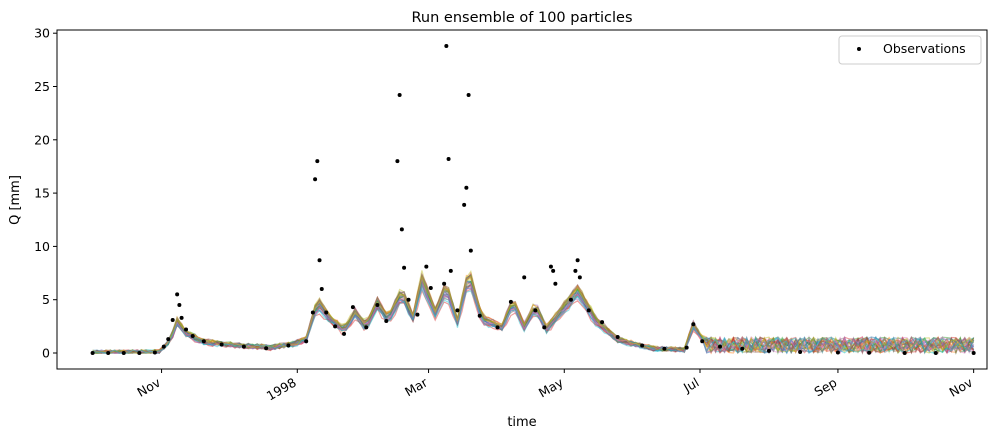 This screenshot has height=439, width=997. What do you see at coordinates (522, 18) in the screenshot?
I see `chart-title: Run ensemble of 100 particles` at bounding box center [522, 18].